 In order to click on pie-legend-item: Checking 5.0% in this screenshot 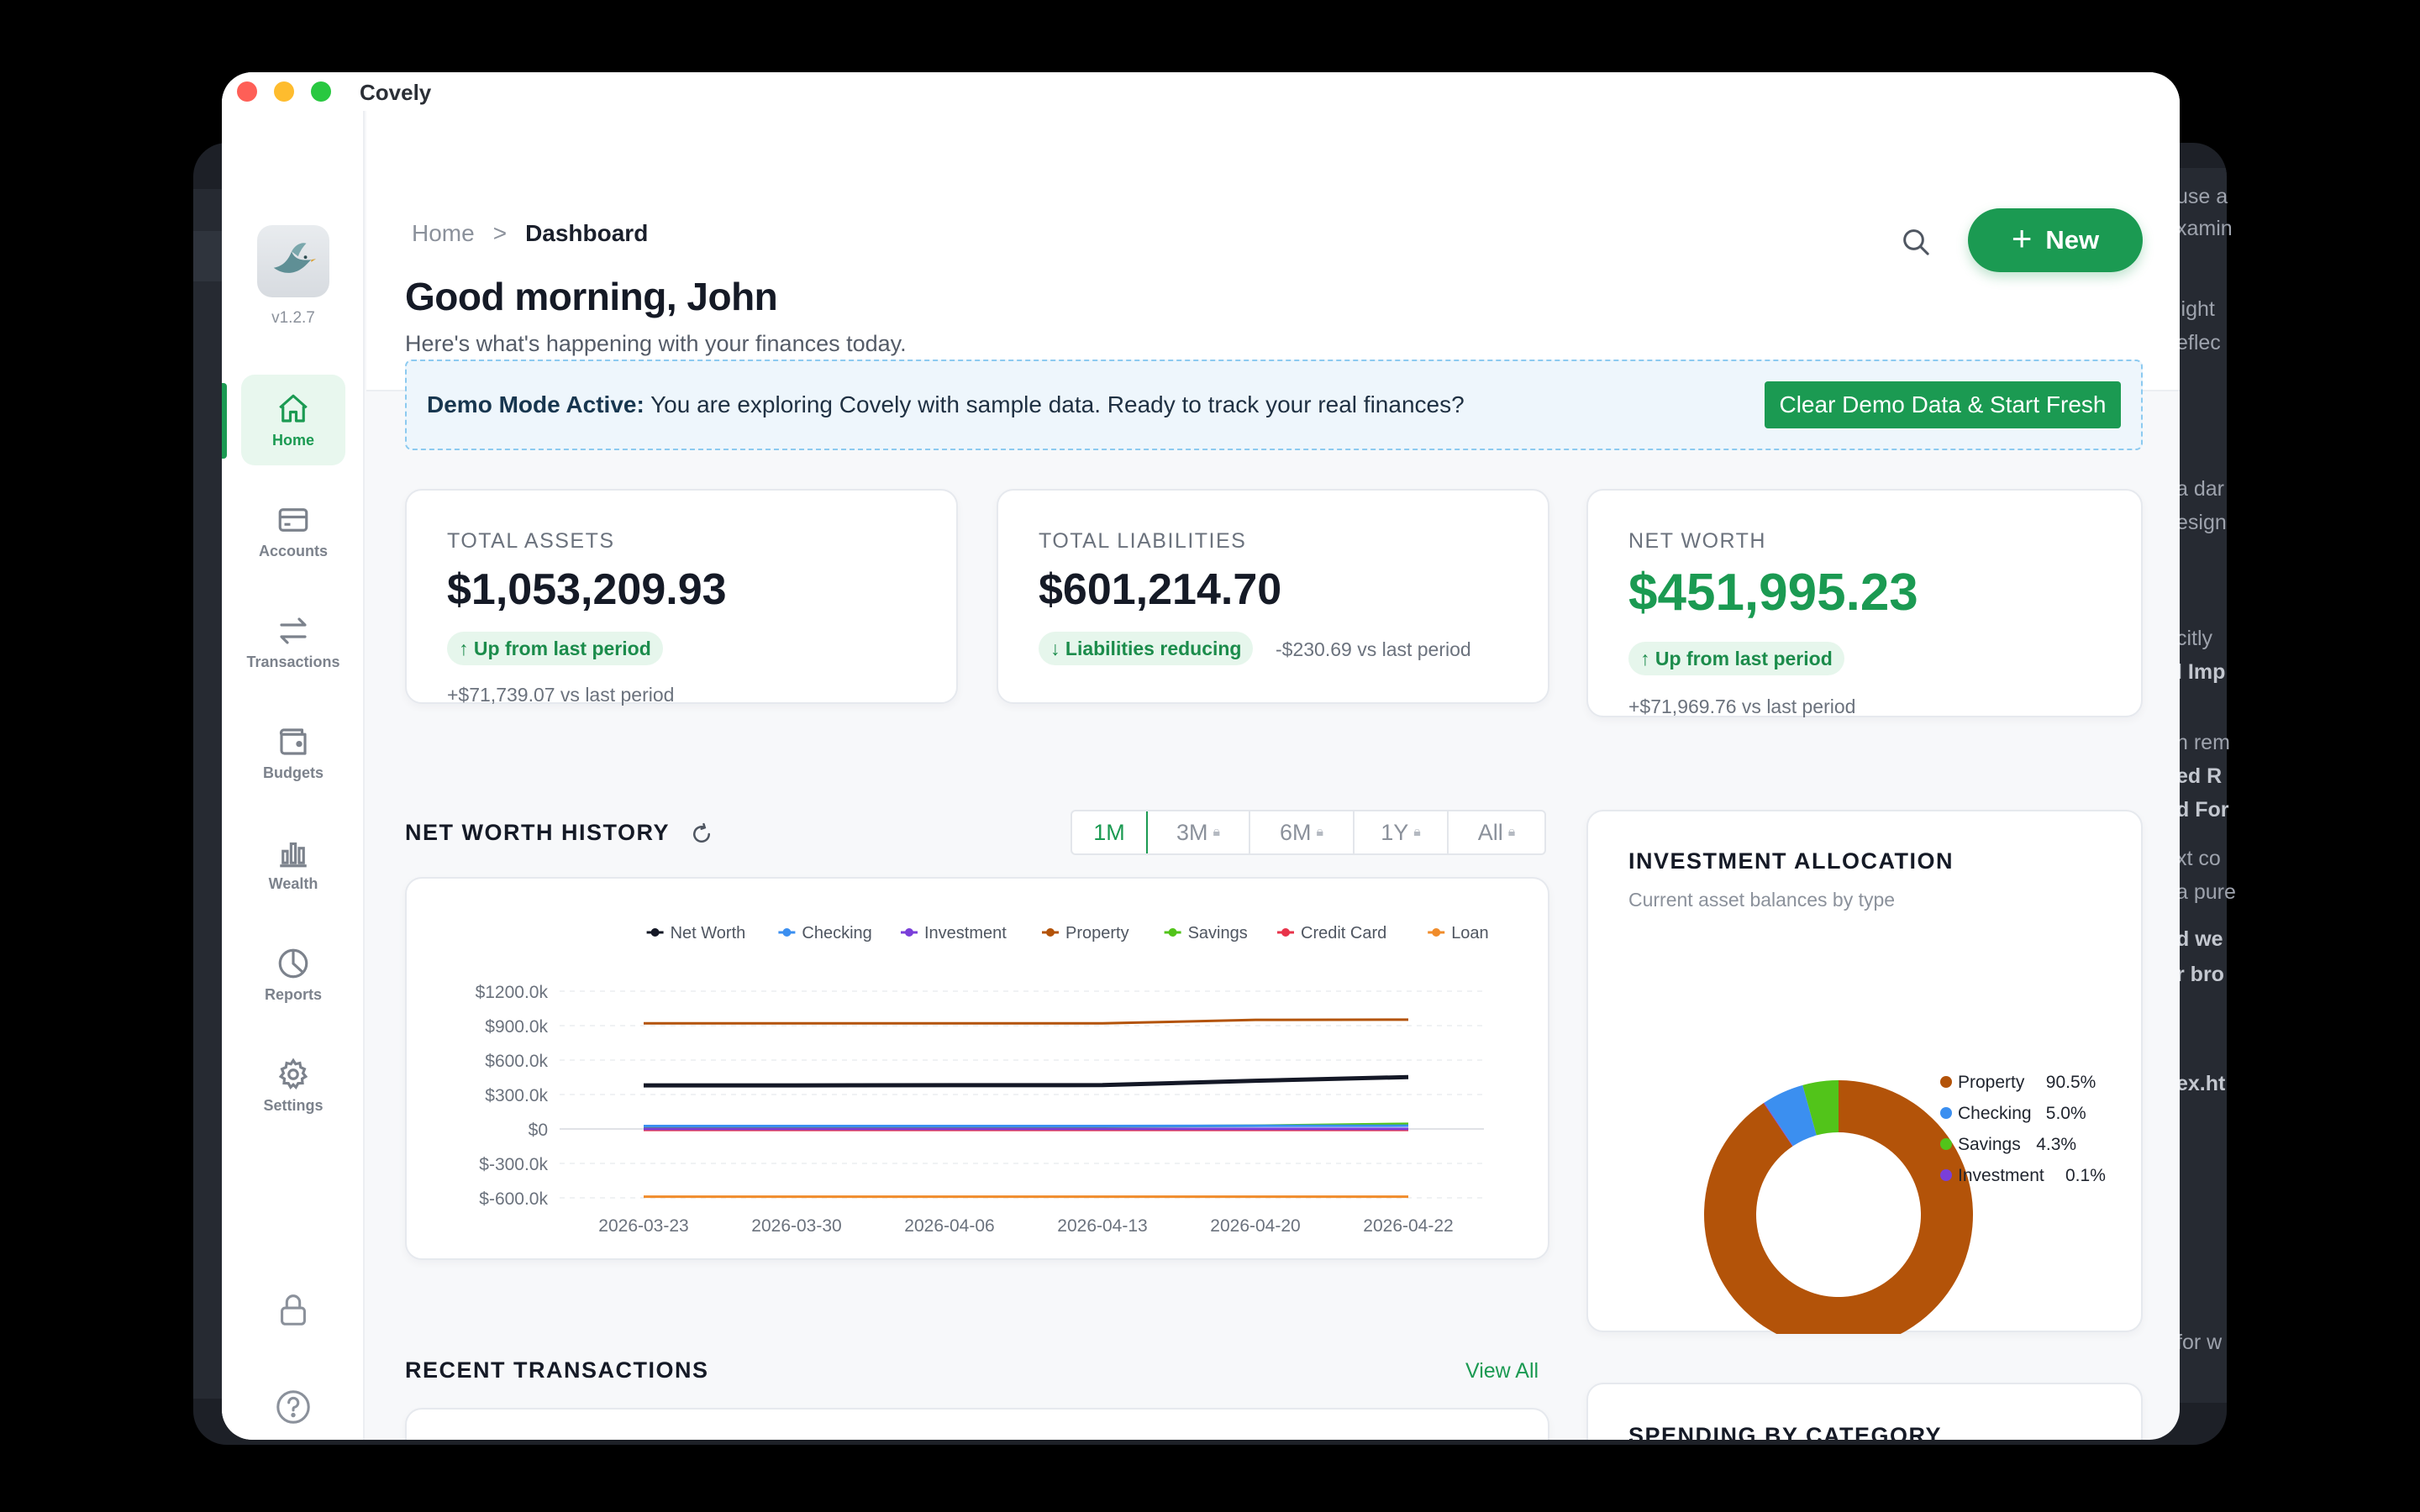, I will do `click(2013, 1113)`.